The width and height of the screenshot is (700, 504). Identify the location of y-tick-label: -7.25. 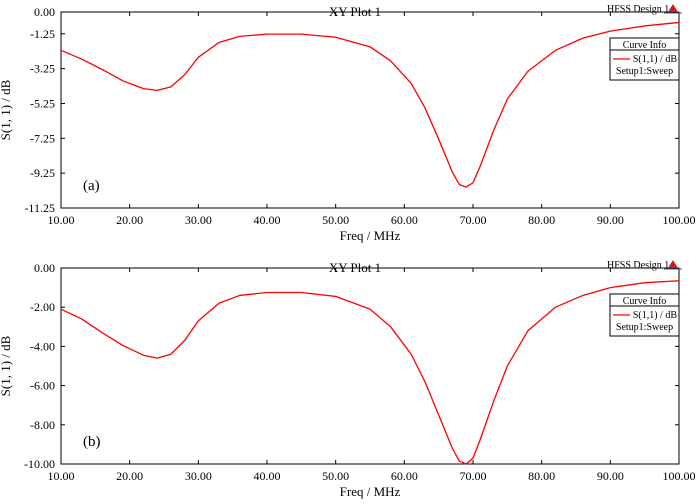
(42, 138).